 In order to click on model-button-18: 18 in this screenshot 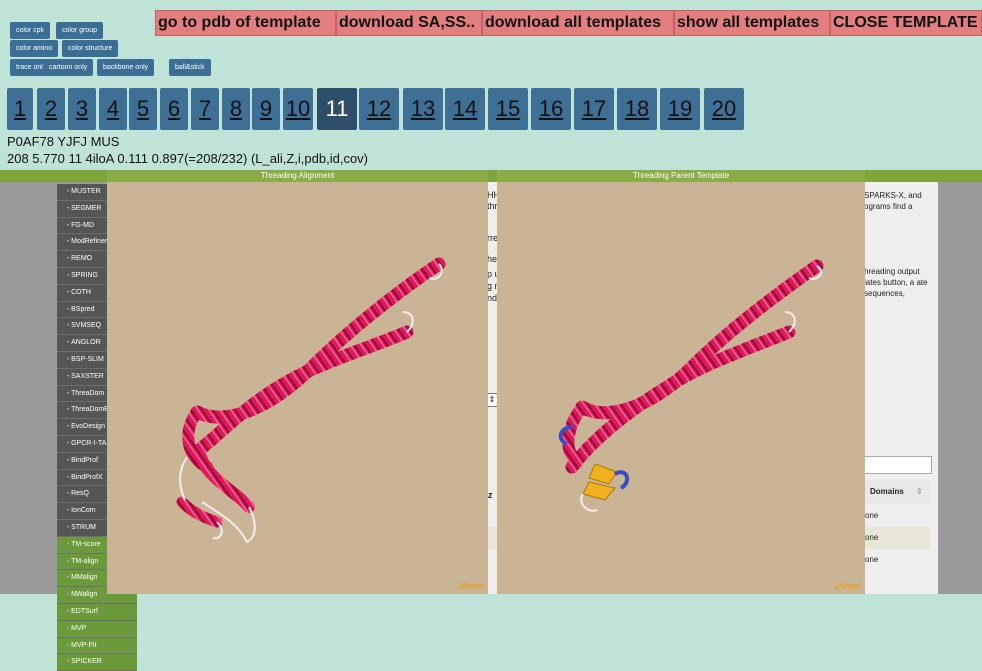, I will do `click(637, 109)`.